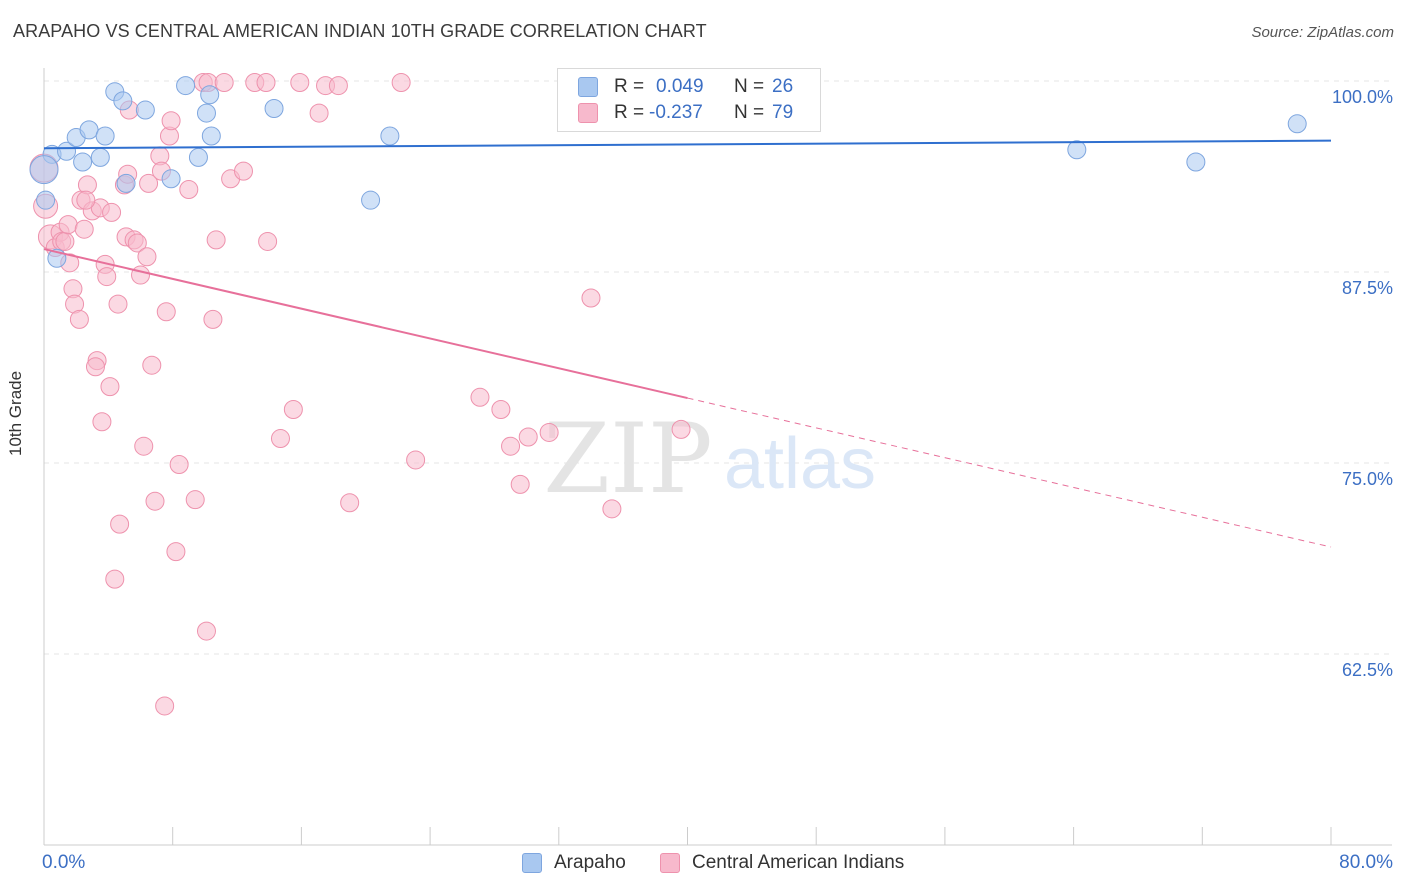  I want to click on legend-r-value-arapaho: 0.049, so click(680, 86).